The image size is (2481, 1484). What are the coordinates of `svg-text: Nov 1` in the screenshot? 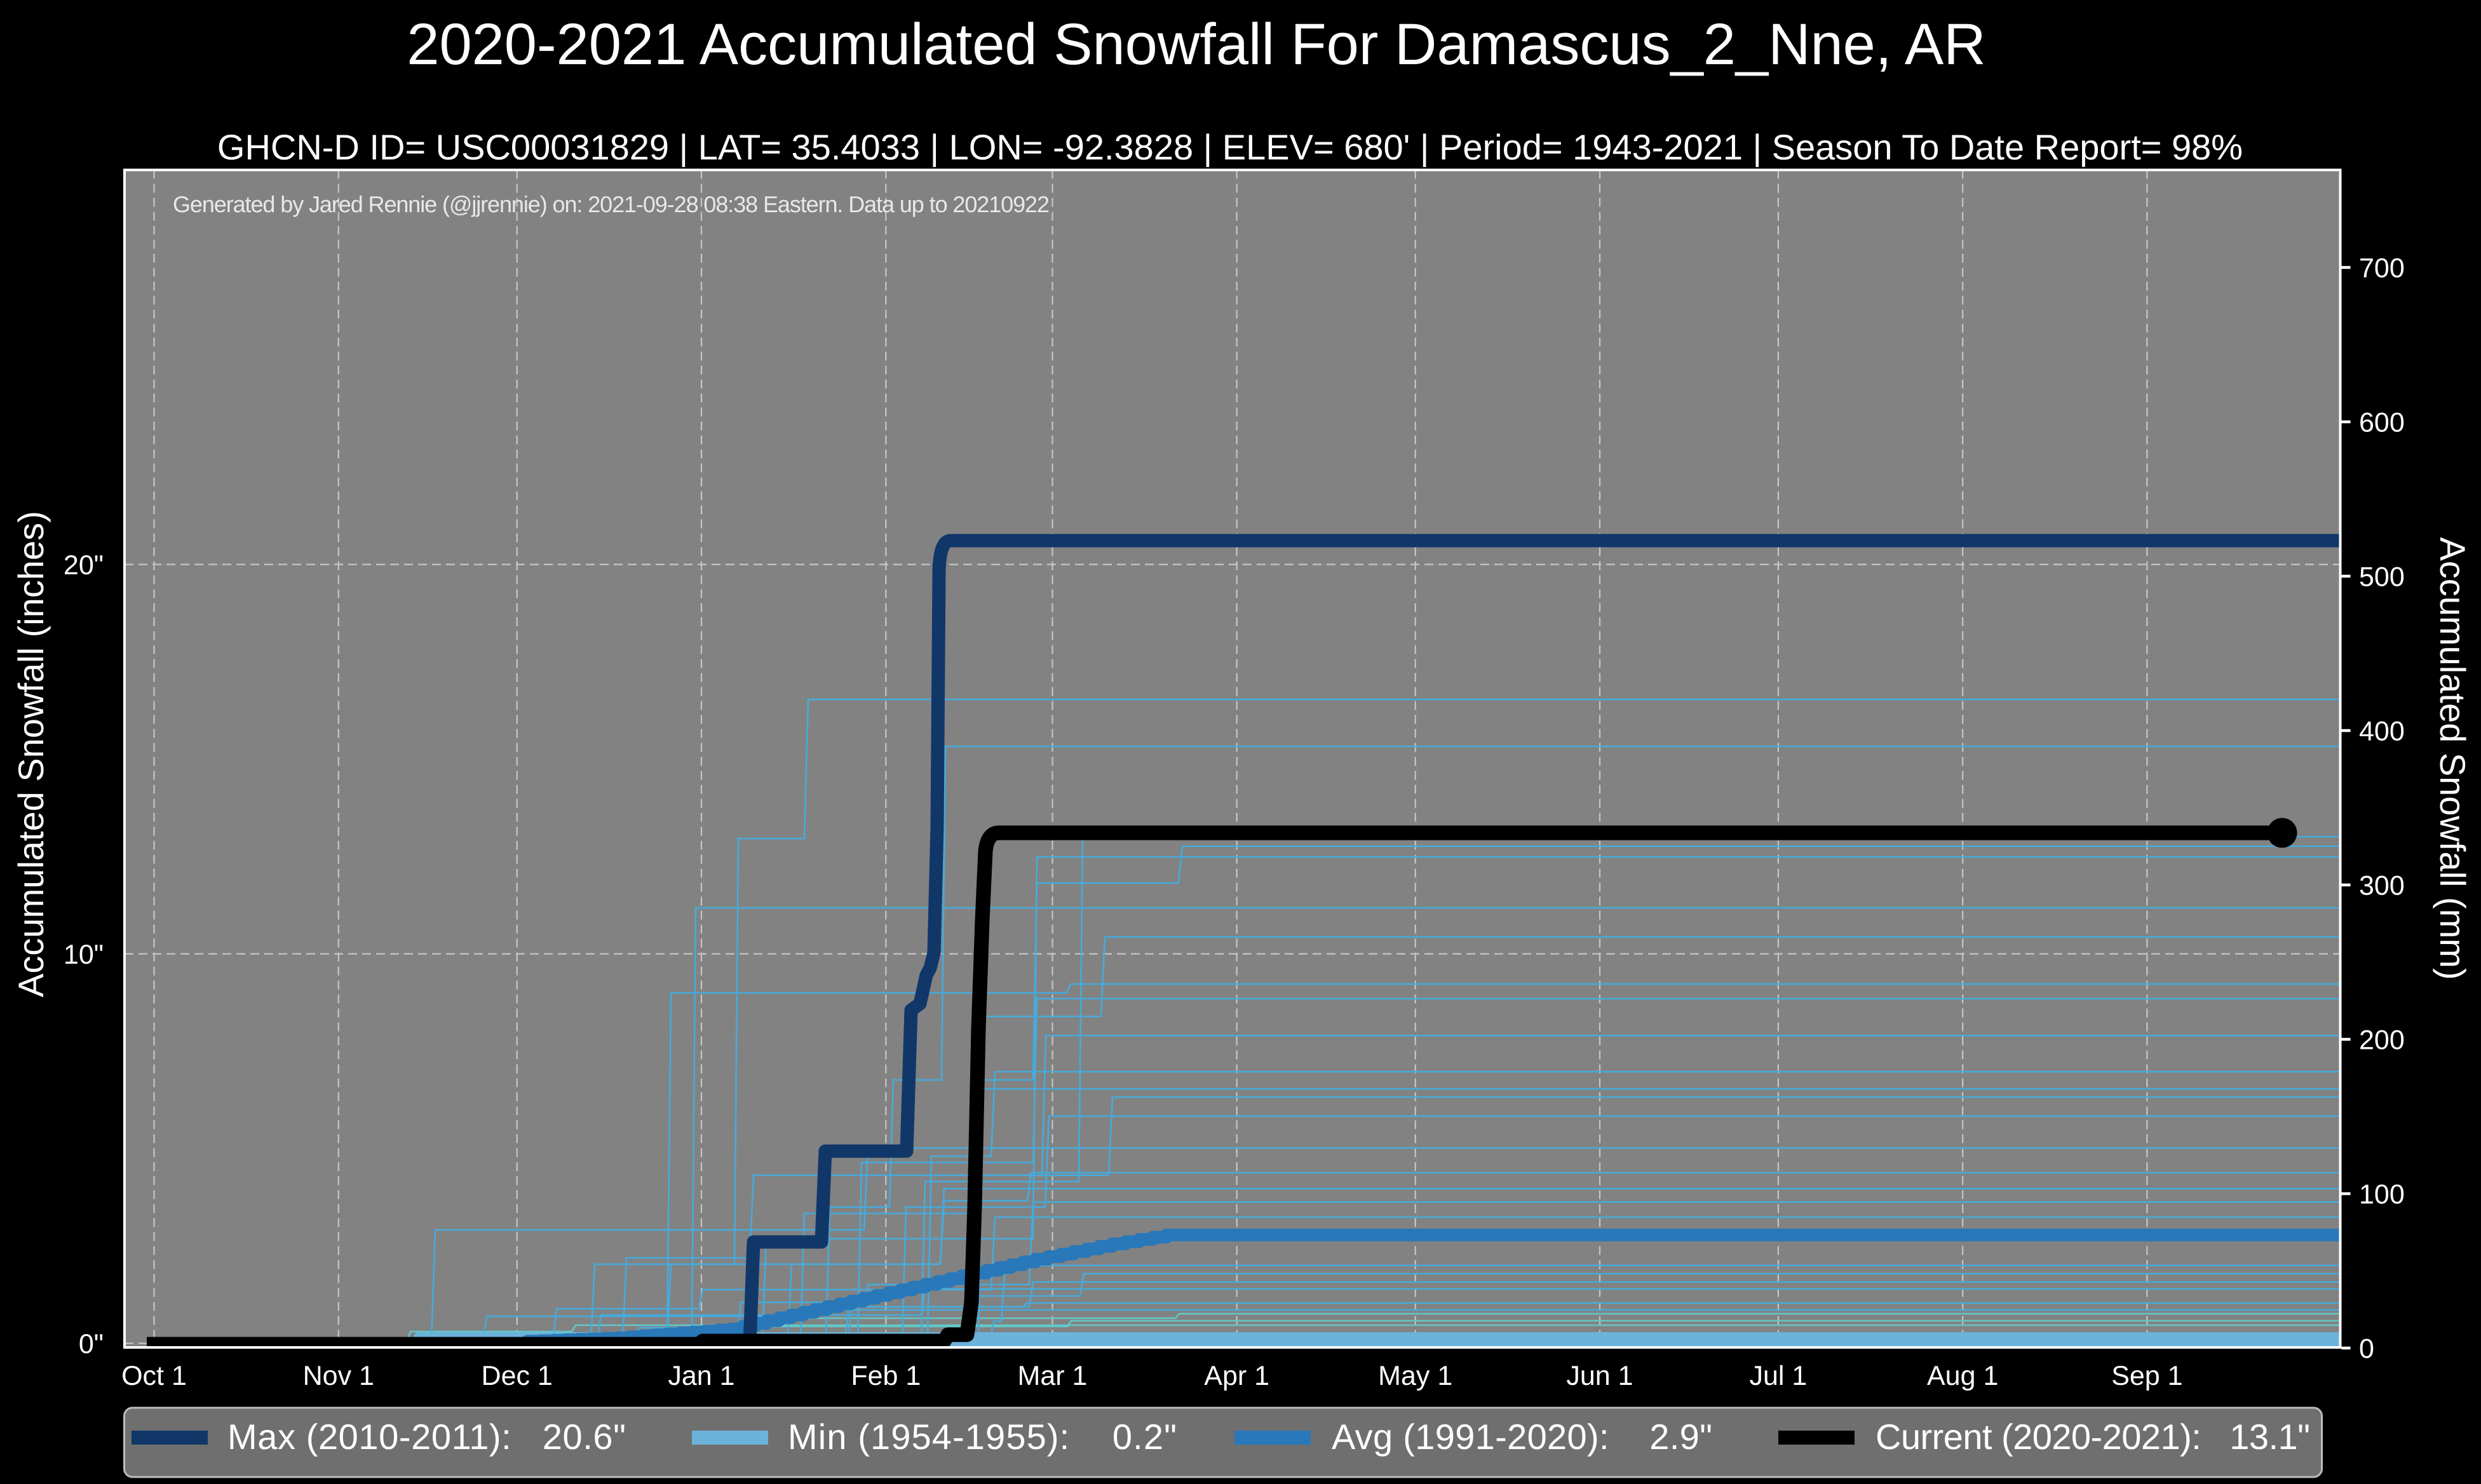 It's located at (338, 1376).